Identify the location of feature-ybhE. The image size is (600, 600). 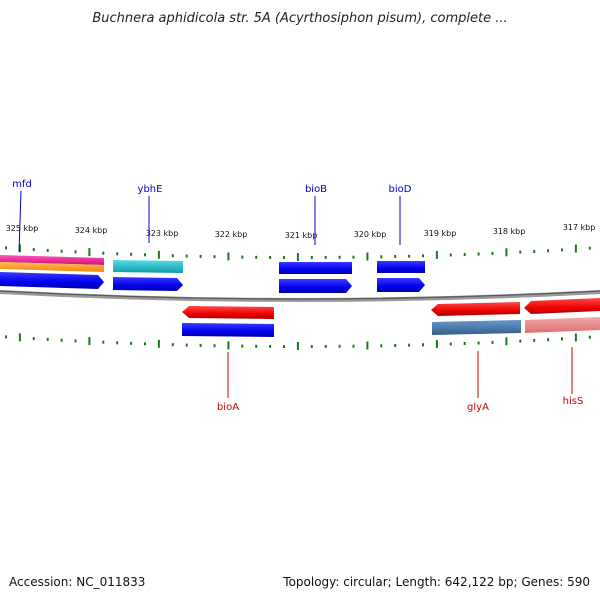
(148, 284).